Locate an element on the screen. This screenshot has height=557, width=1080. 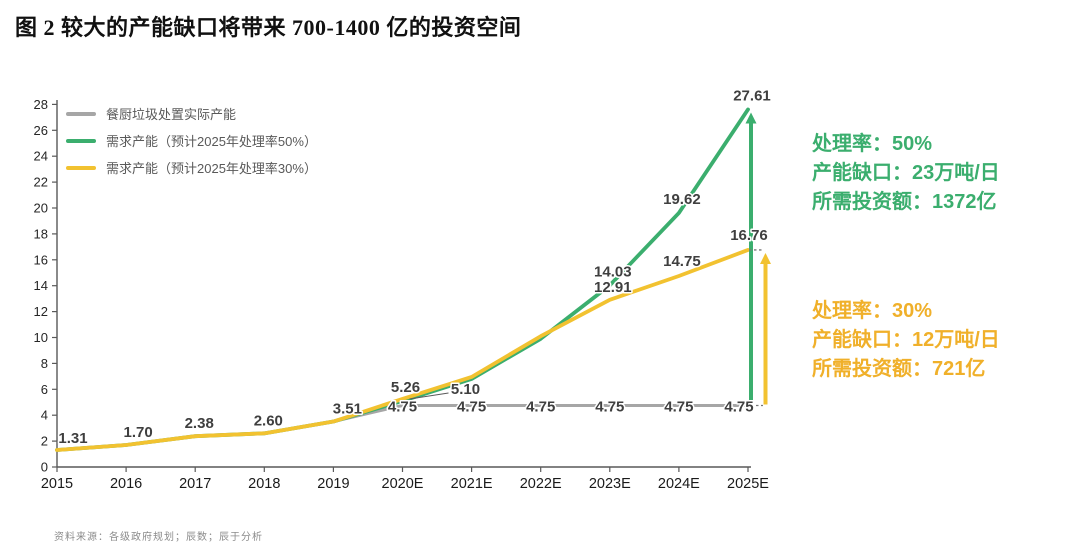
y-tick-label: 10 is located at coordinates (41, 337).